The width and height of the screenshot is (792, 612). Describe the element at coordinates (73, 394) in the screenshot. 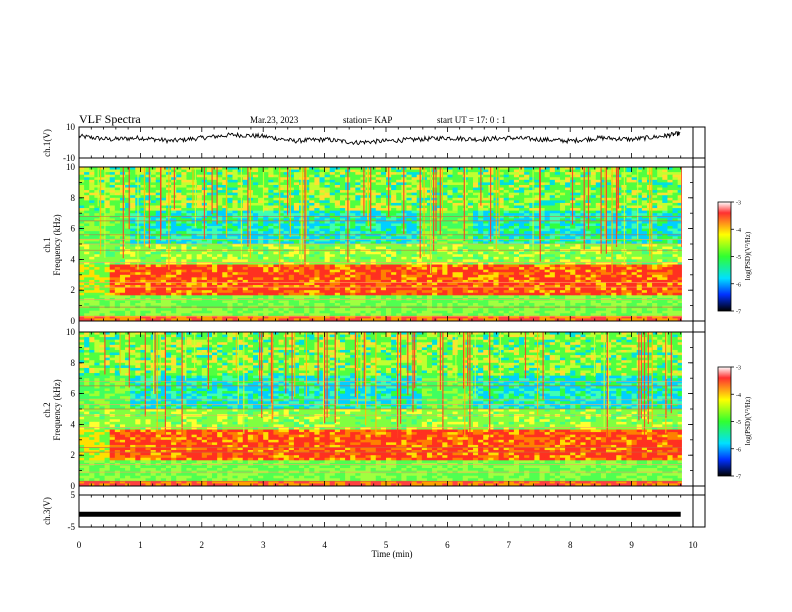

I see `ch2-spectrogram-ytick-label: 6` at that location.